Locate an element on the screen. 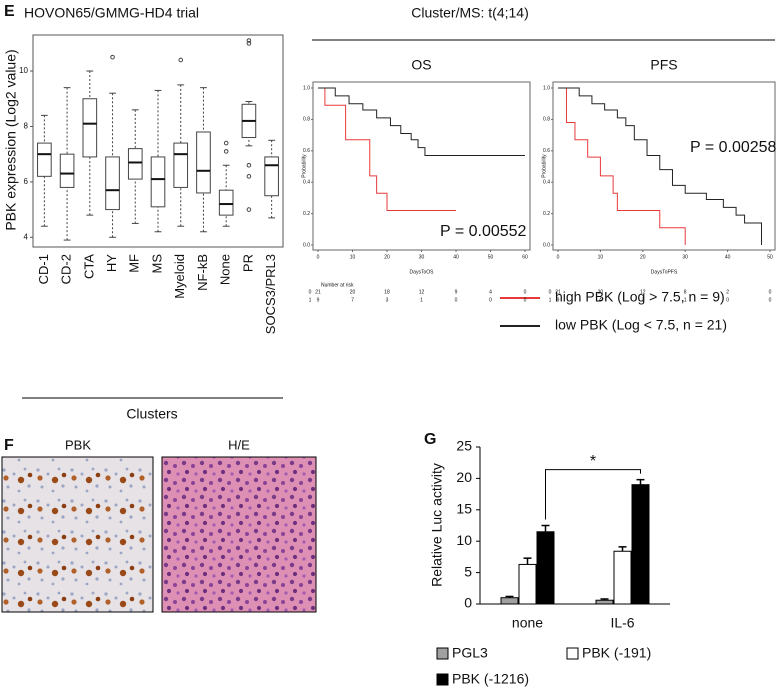 The height and width of the screenshot is (692, 777). ihc-image is located at coordinates (77, 534).